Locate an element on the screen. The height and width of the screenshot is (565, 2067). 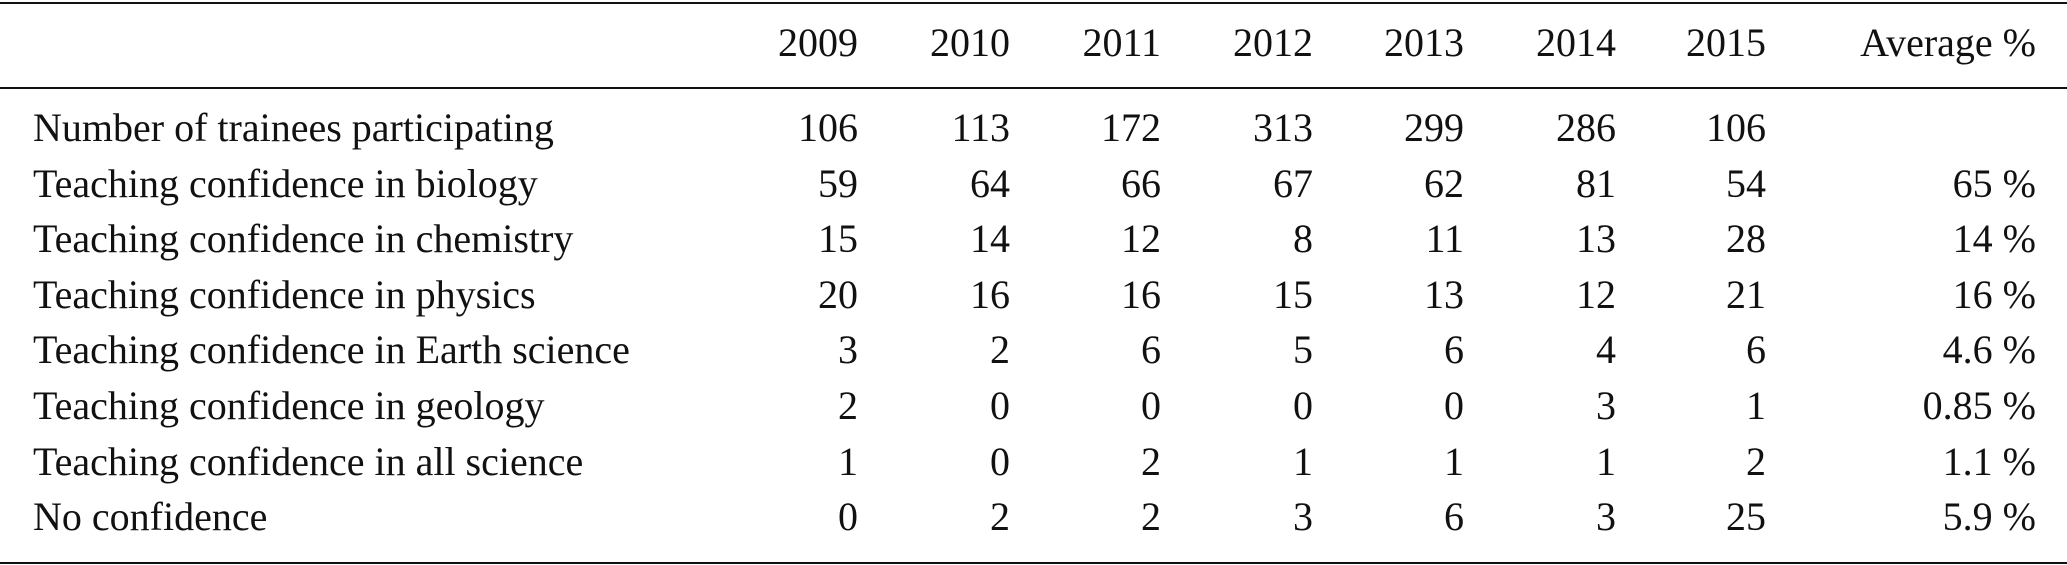
row-label: Teaching confidence in chemistry is located at coordinates (303, 239).